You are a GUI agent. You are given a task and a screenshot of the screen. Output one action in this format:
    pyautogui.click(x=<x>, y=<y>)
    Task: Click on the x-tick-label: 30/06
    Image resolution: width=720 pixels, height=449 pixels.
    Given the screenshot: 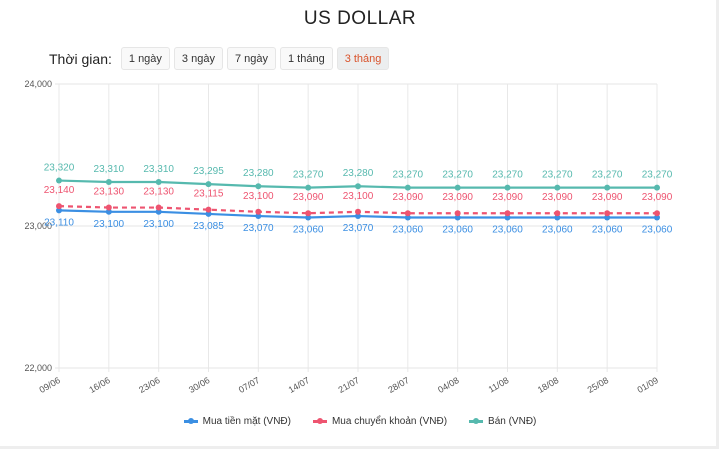 What is the action you would take?
    pyautogui.click(x=199, y=385)
    